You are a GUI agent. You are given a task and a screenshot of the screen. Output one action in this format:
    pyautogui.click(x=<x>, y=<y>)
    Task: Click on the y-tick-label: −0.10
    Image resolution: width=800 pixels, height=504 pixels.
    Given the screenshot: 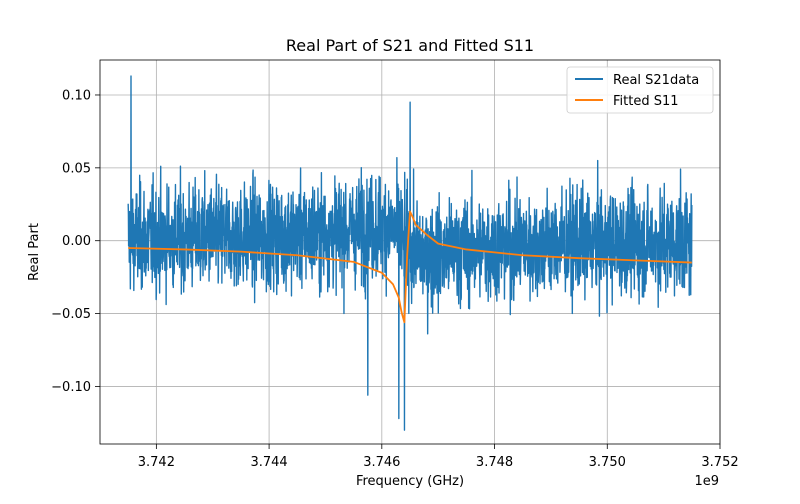 What is the action you would take?
    pyautogui.click(x=71, y=387)
    